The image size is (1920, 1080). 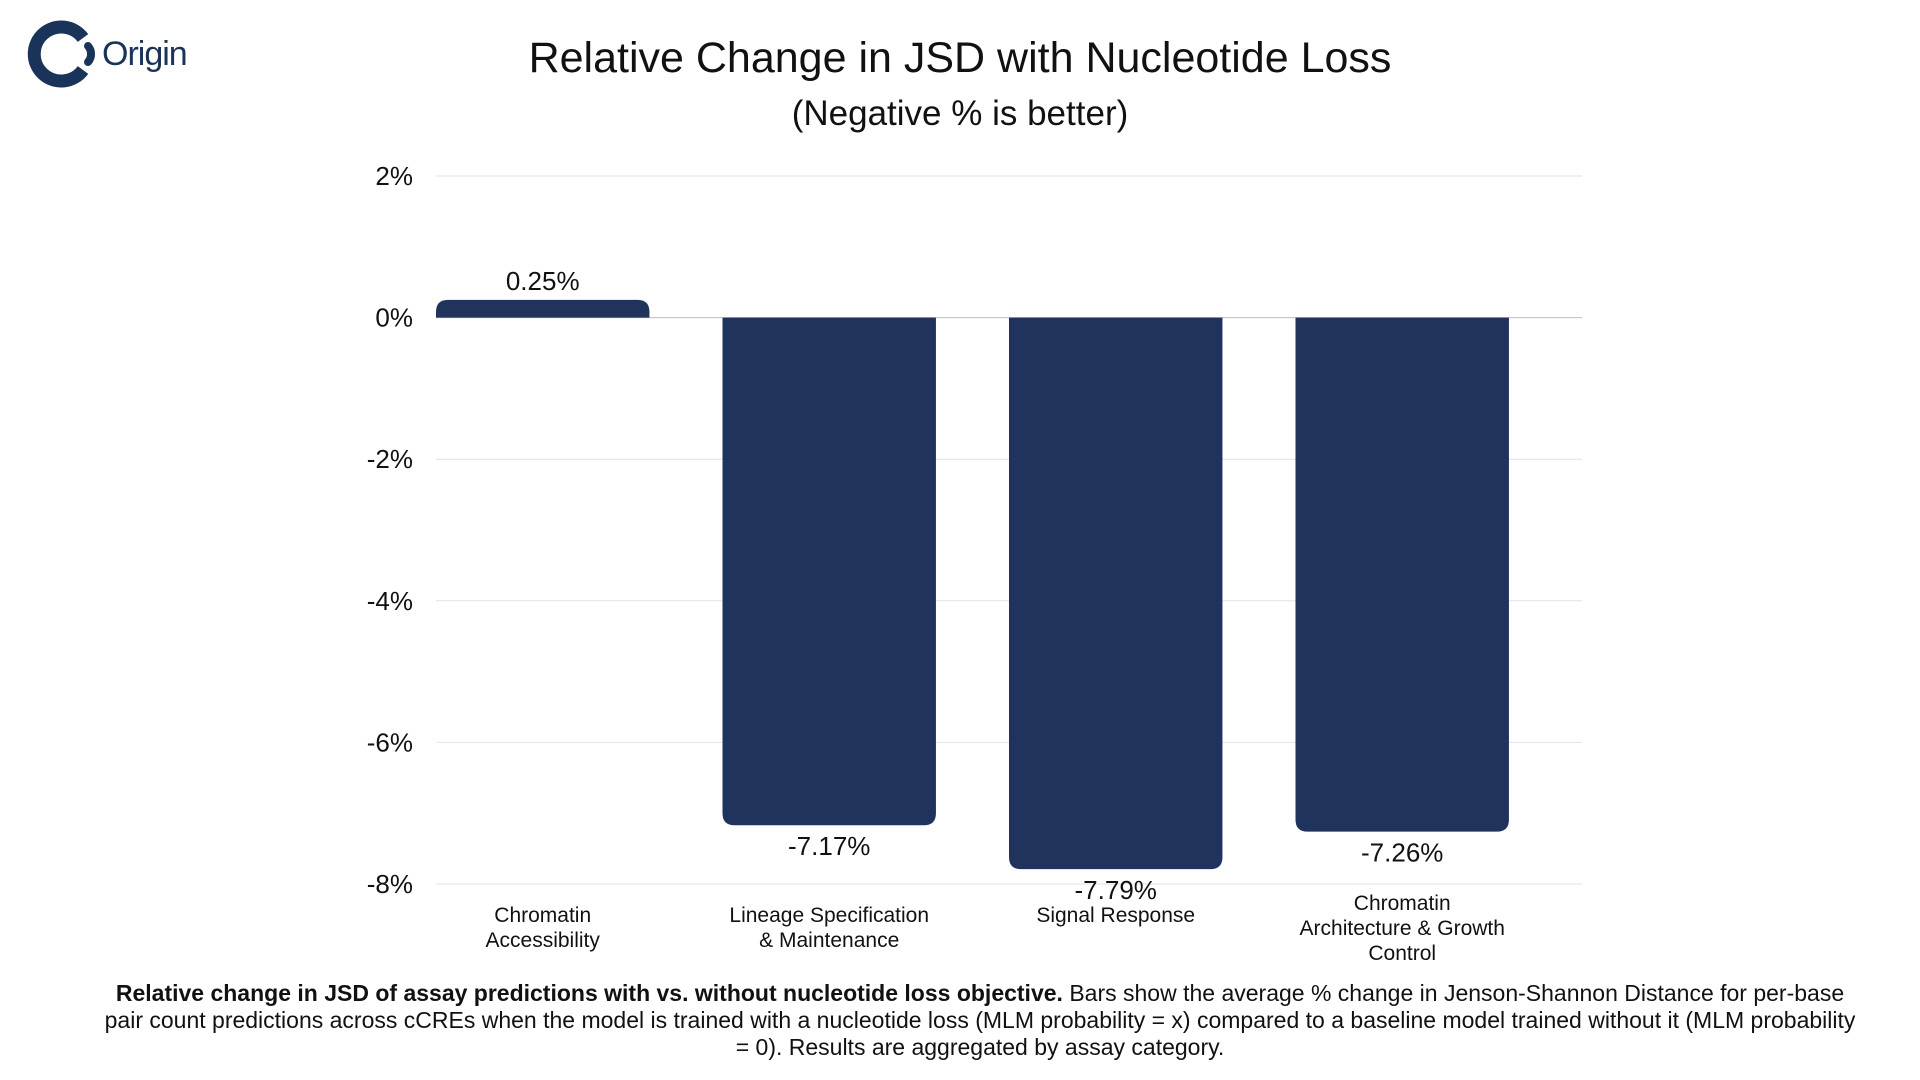 What do you see at coordinates (543, 281) in the screenshot?
I see `data-label: 0.25%` at bounding box center [543, 281].